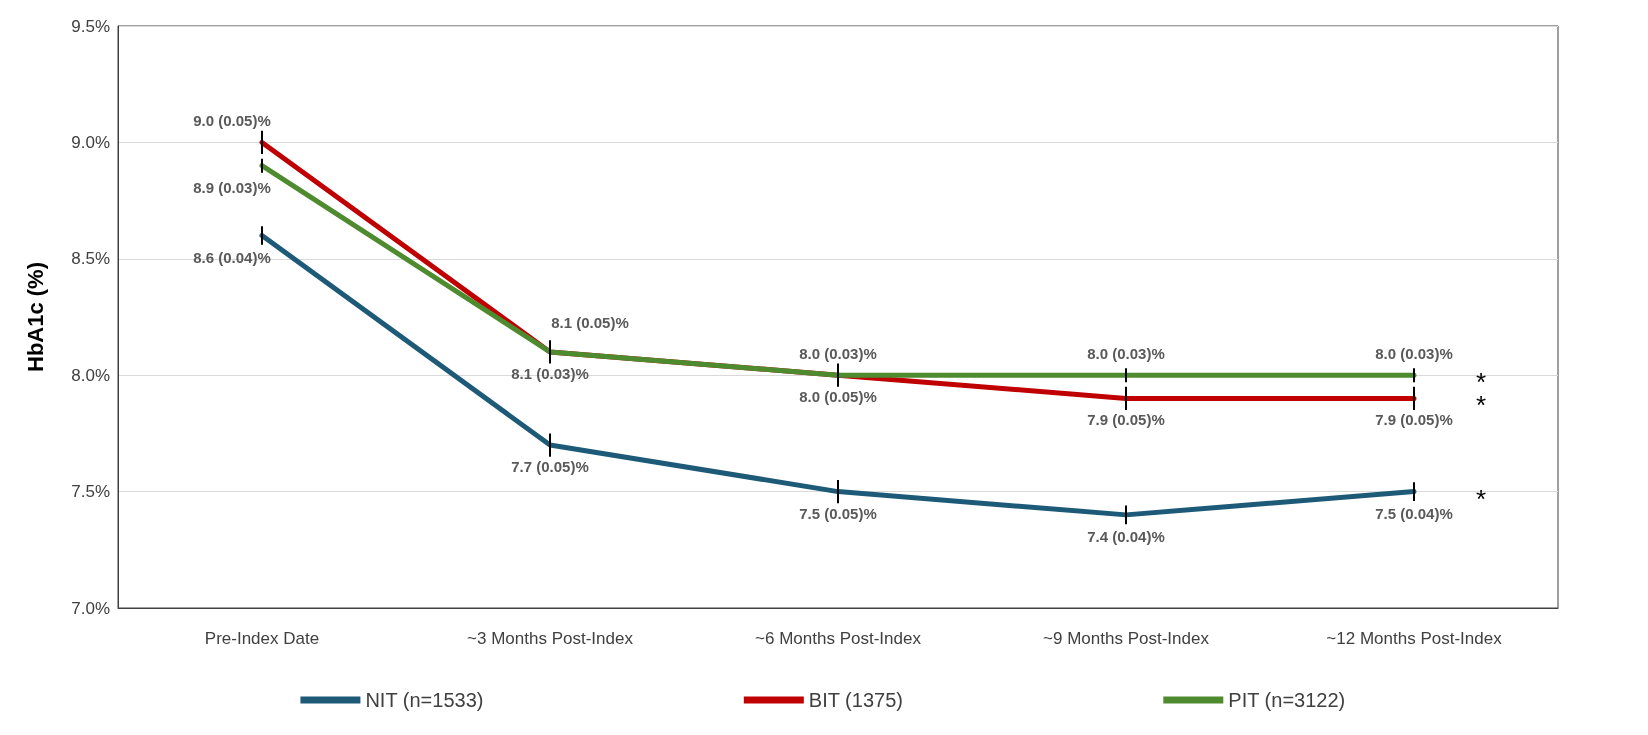 Image resolution: width=1648 pixels, height=735 pixels. Describe the element at coordinates (262, 638) in the screenshot. I see `x-tick-label: Pre-Index Date` at that location.